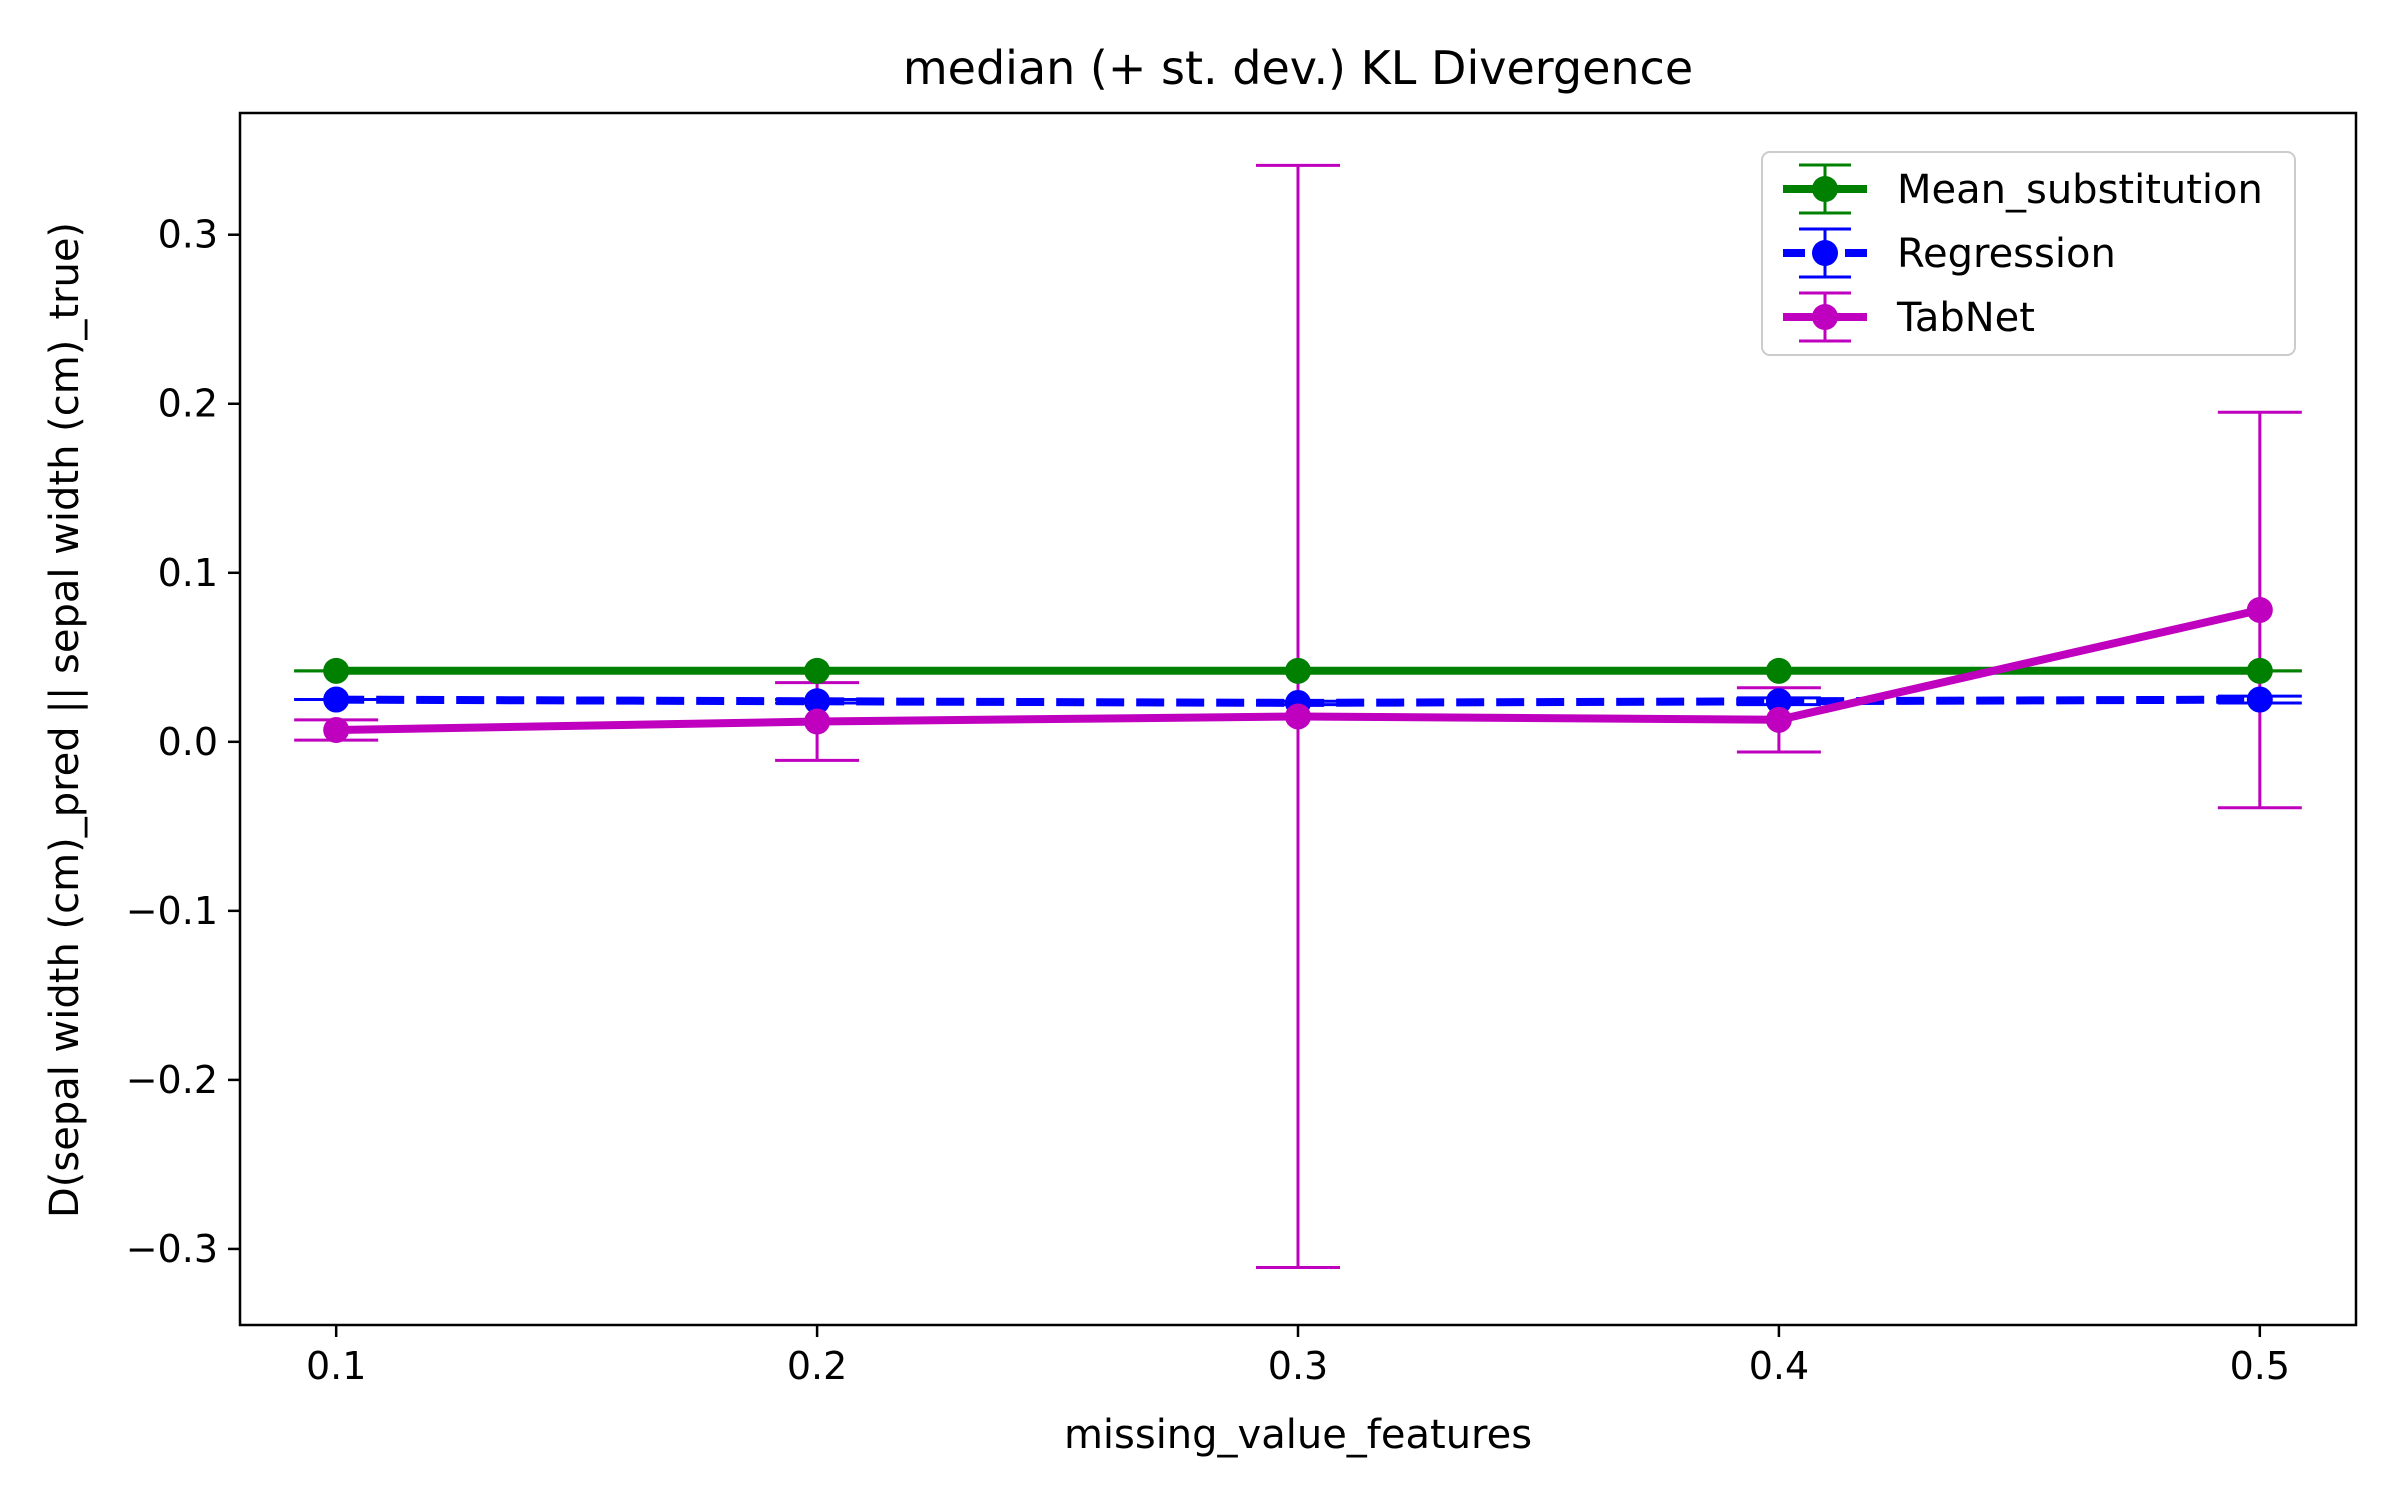  Describe the element at coordinates (188, 742) in the screenshot. I see `y-tick-label: 0.0` at that location.